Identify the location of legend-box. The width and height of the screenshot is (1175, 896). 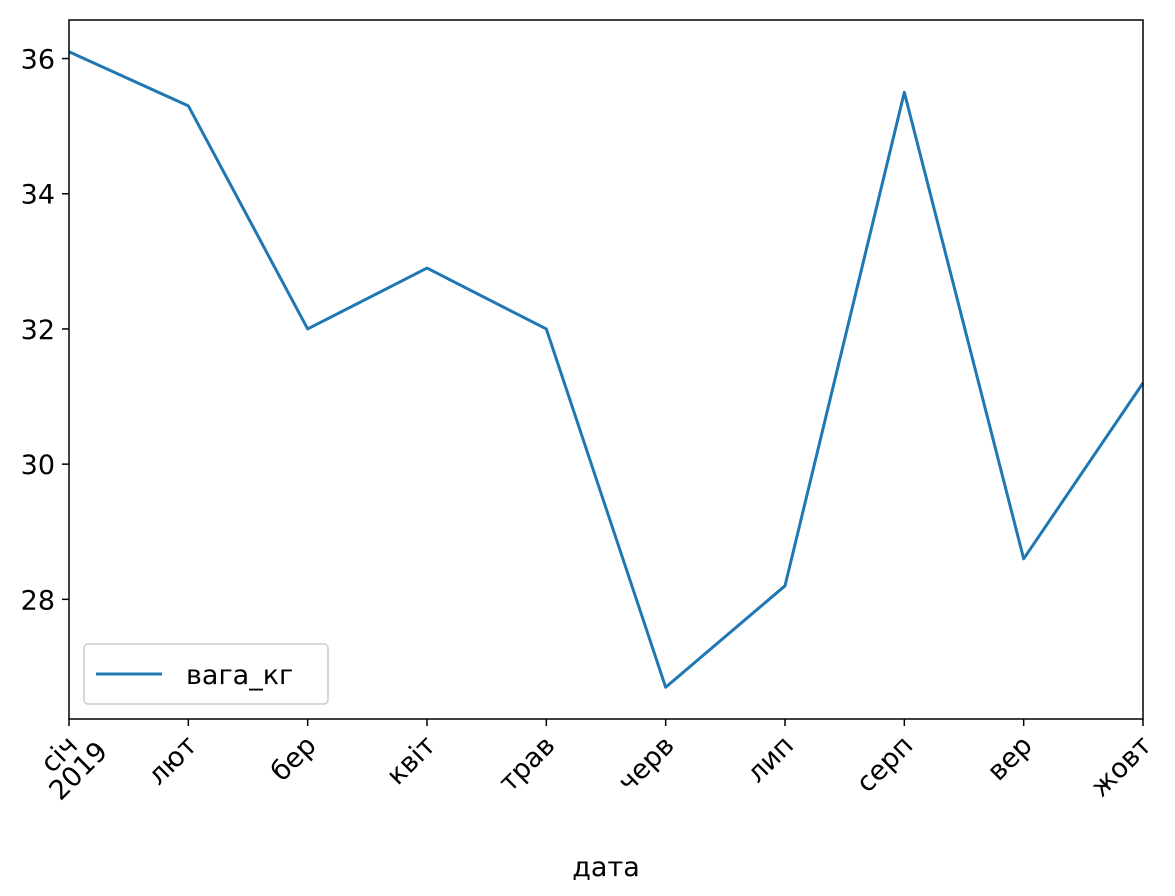
(206, 674).